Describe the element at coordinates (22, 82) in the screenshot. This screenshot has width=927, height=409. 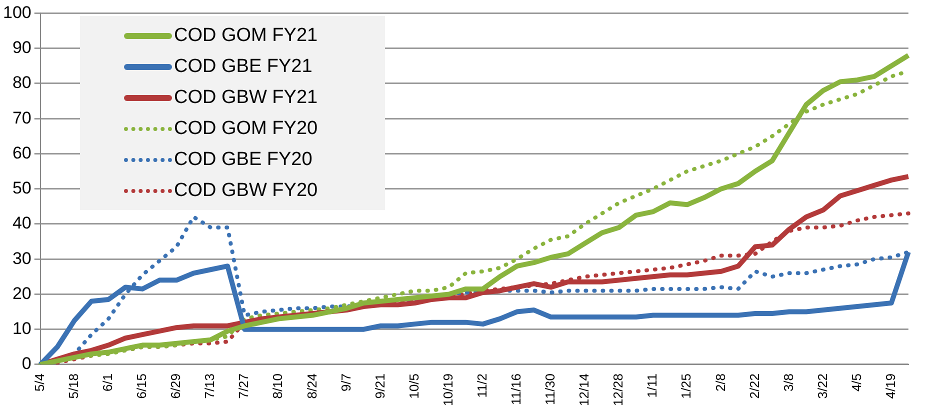
I see `y-tick-label: 80` at that location.